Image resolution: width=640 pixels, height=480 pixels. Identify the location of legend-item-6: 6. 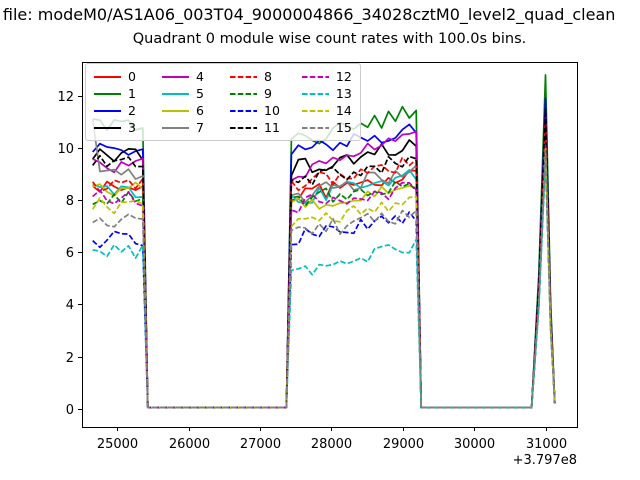
(185, 110).